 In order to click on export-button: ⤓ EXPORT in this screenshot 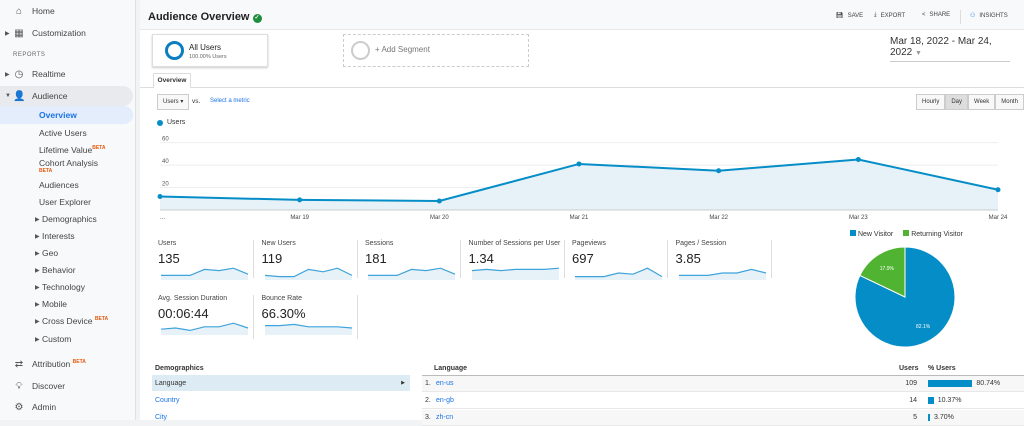, I will do `click(890, 15)`.